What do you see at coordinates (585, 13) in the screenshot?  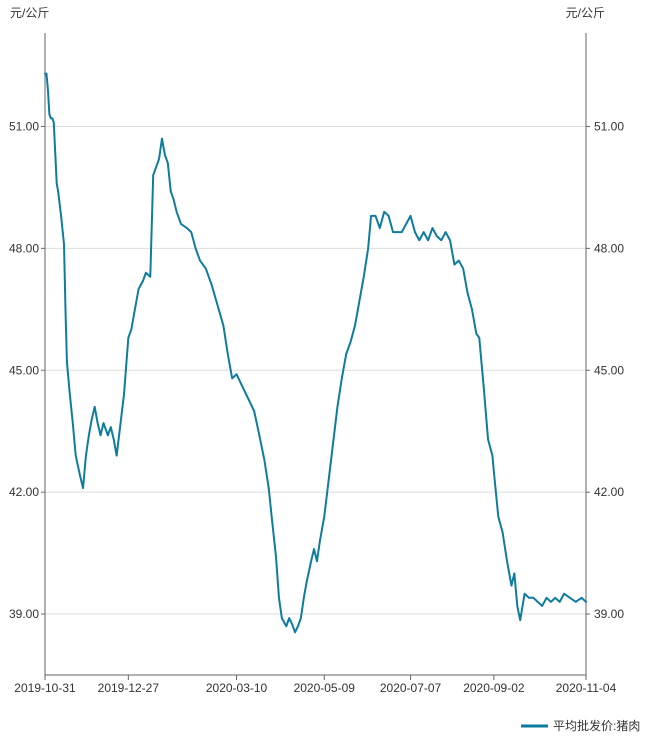 I see `y-axis-unit-right: 元/公斤` at bounding box center [585, 13].